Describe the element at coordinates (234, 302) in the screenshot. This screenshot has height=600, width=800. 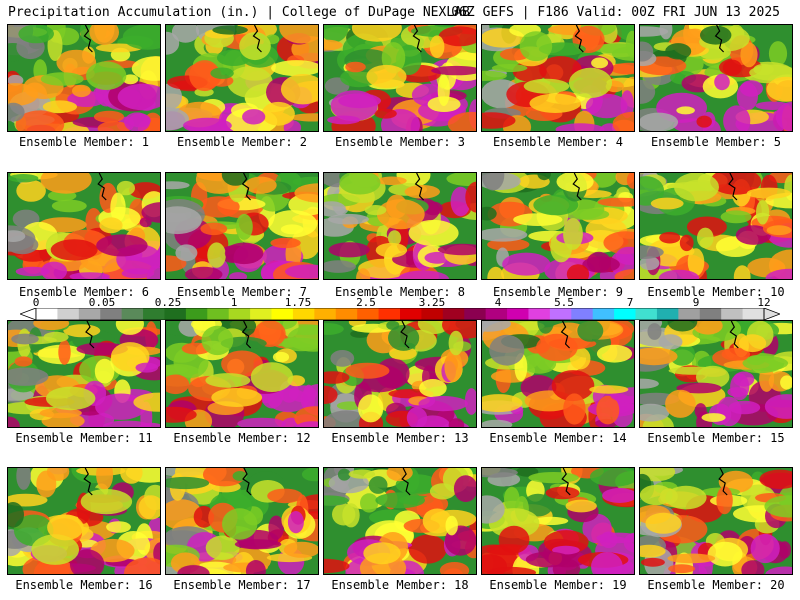
I see `colorbar-tick: 1` at that location.